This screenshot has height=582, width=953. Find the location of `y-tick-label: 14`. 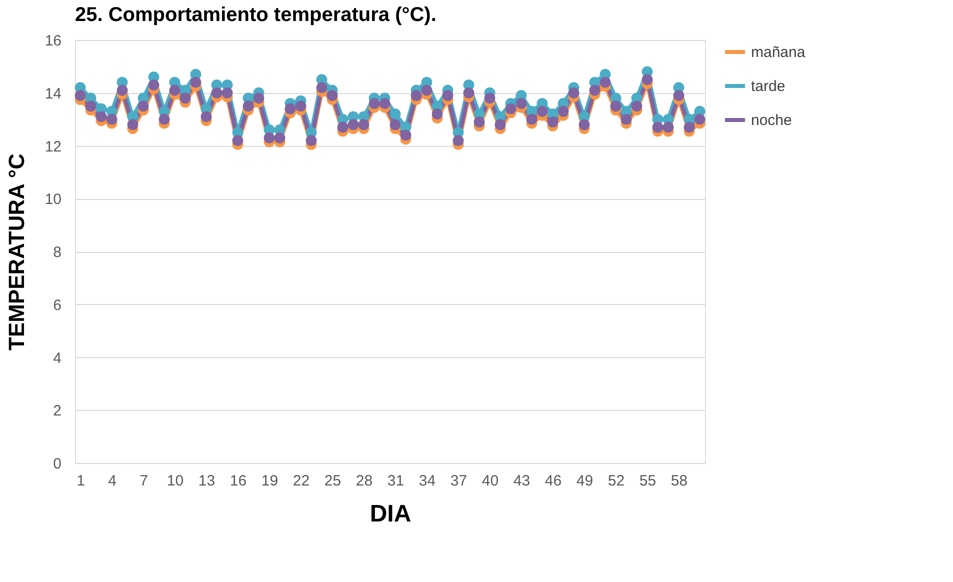

y-tick-label: 14 is located at coordinates (53, 93).